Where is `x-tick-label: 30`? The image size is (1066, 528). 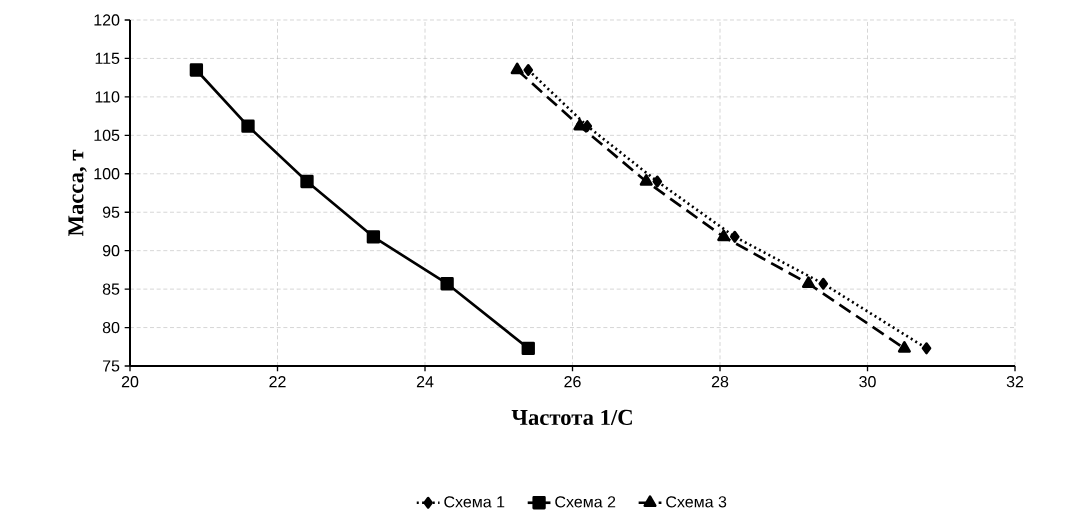
x-tick-label: 30 is located at coordinates (867, 382).